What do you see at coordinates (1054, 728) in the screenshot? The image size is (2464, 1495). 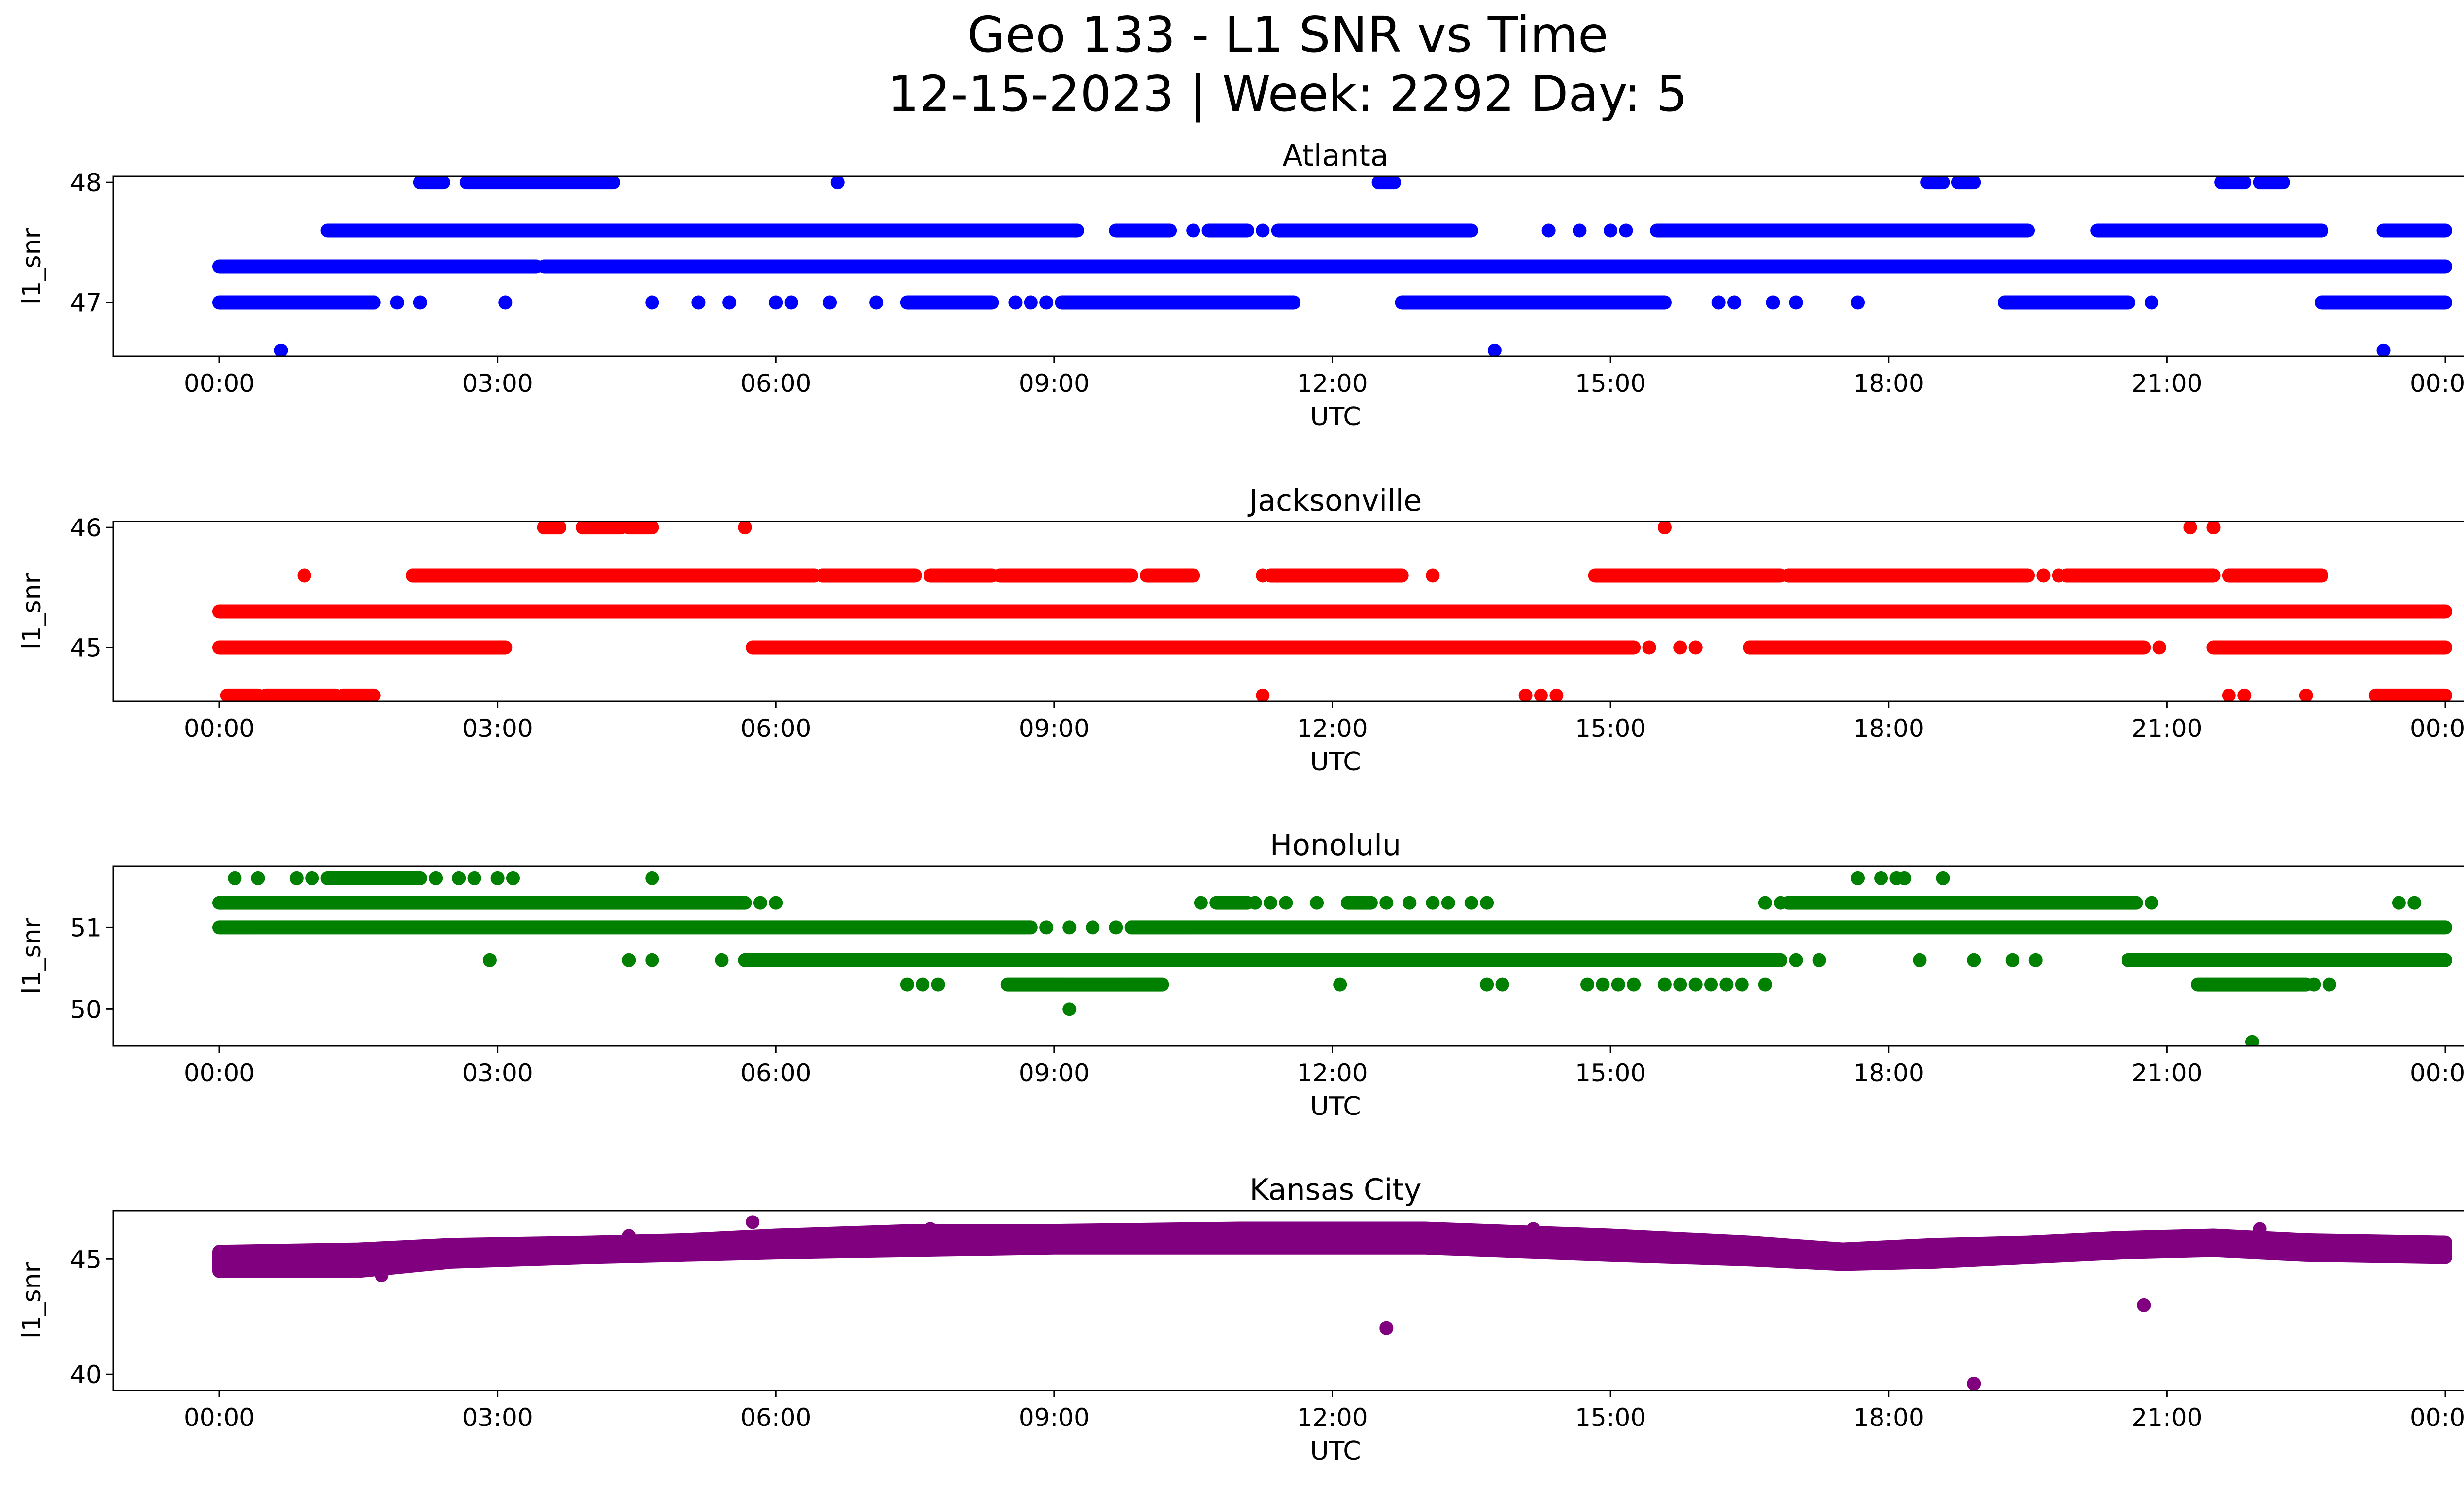 I see `x-tick-label: 09:00` at bounding box center [1054, 728].